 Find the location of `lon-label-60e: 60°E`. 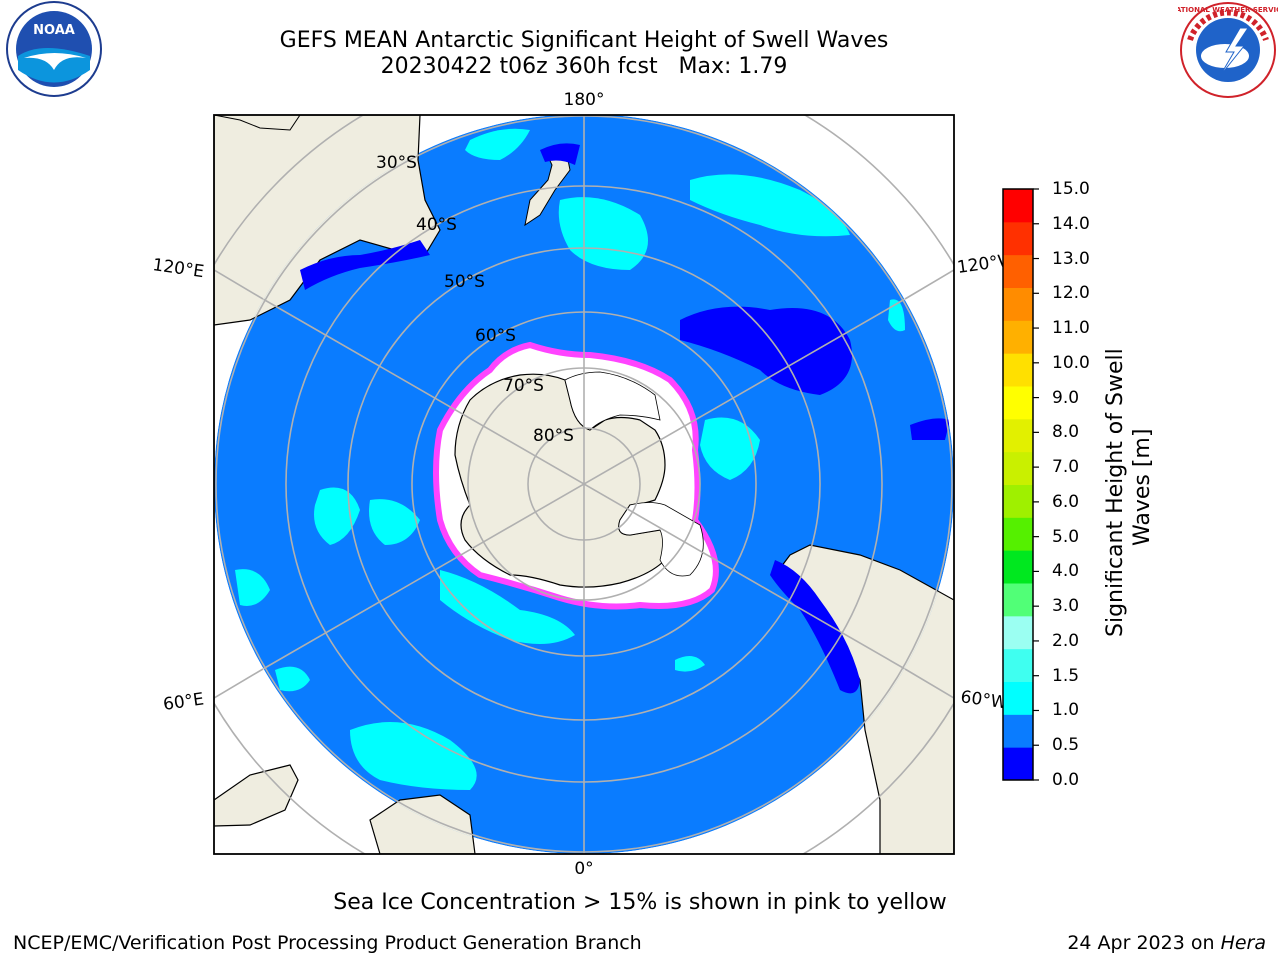

lon-label-60e: 60°E is located at coordinates (183, 701).